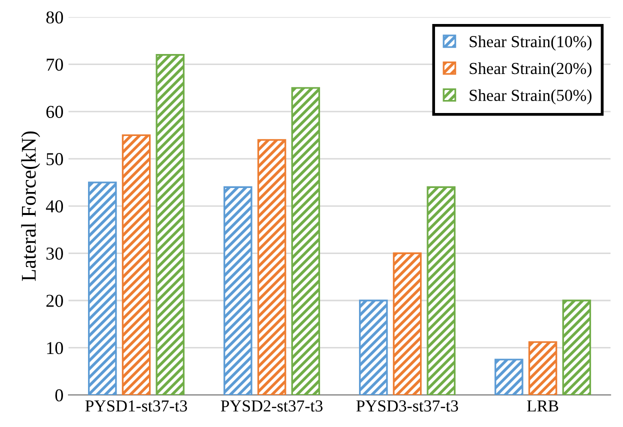  I want to click on y-tick-label: 20, so click(54, 300).